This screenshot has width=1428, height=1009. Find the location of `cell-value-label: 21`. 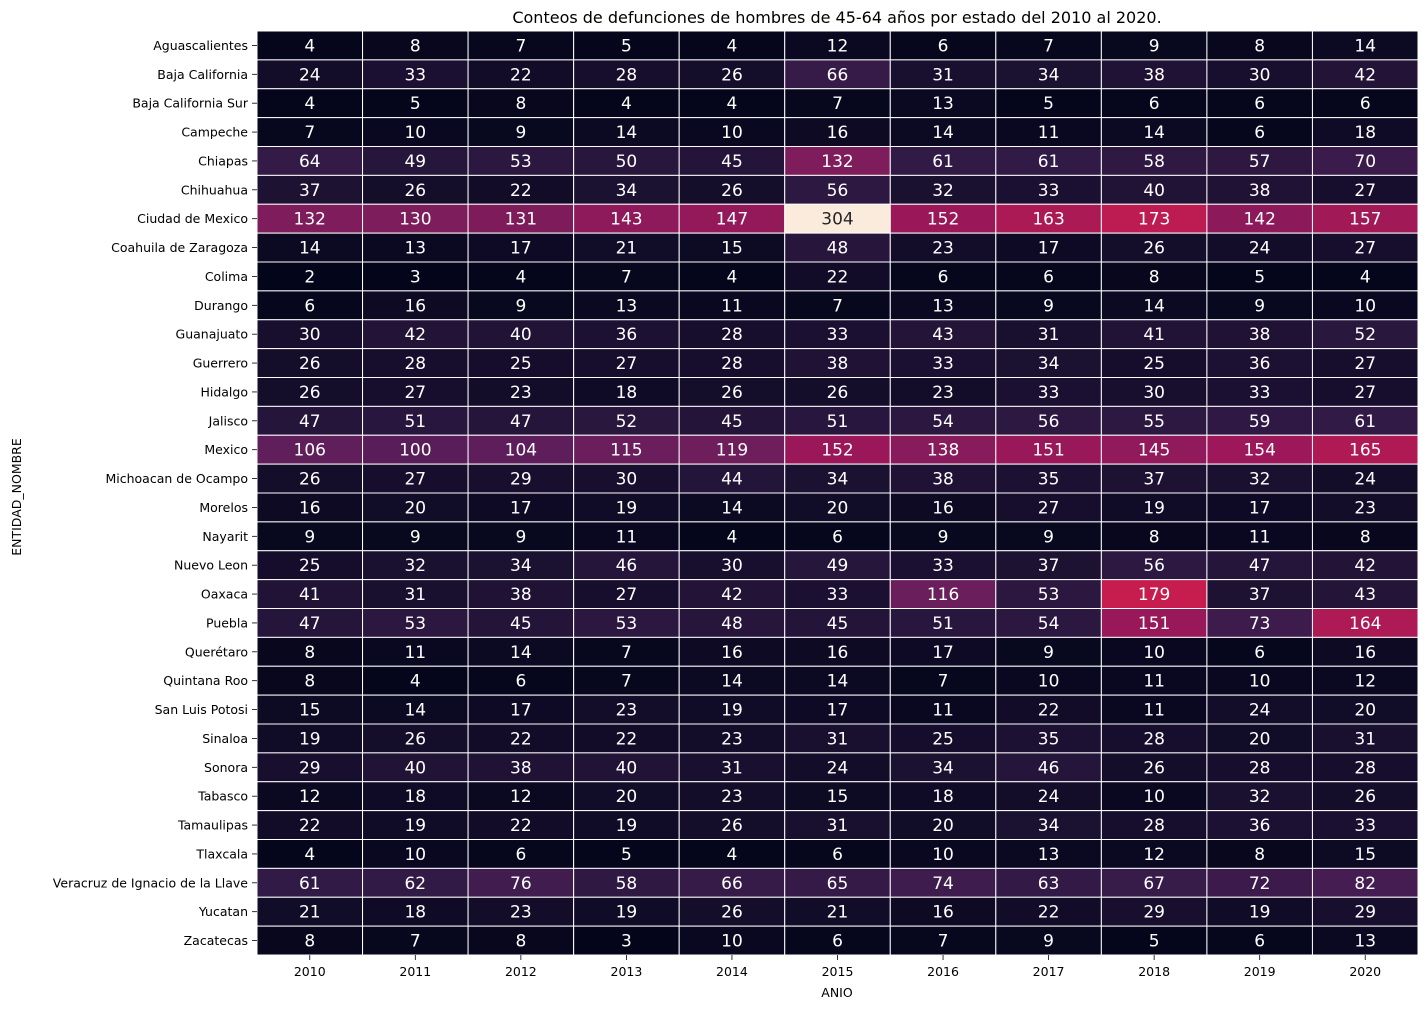

cell-value-label: 21 is located at coordinates (310, 913).